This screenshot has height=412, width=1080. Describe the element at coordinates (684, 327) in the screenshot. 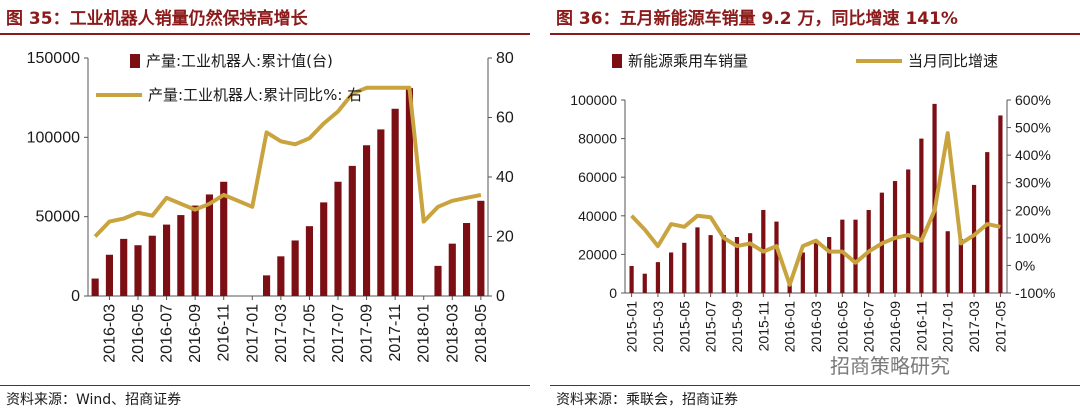

I see `x-tick-label: 2015-05` at that location.